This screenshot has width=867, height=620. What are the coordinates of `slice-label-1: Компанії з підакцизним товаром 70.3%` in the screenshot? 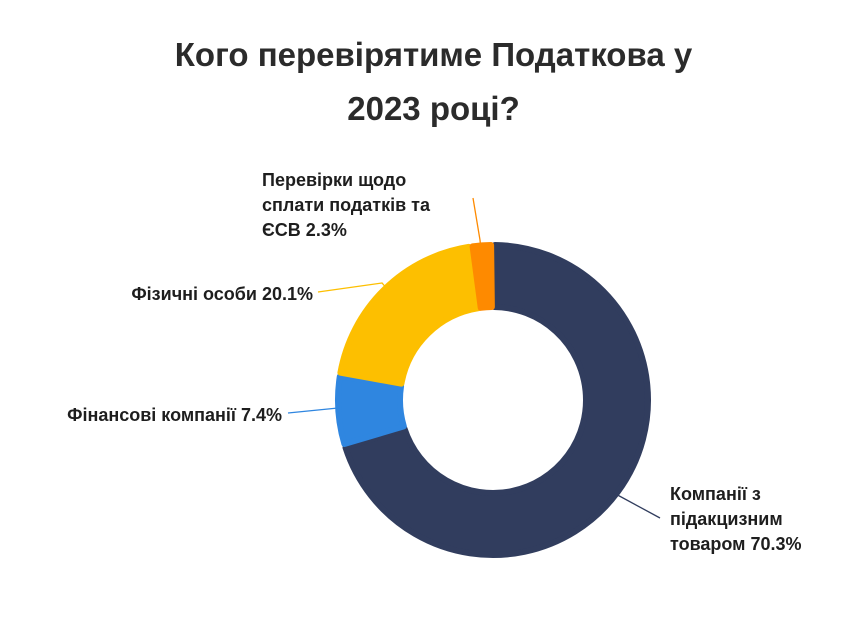 It's located at (736, 519).